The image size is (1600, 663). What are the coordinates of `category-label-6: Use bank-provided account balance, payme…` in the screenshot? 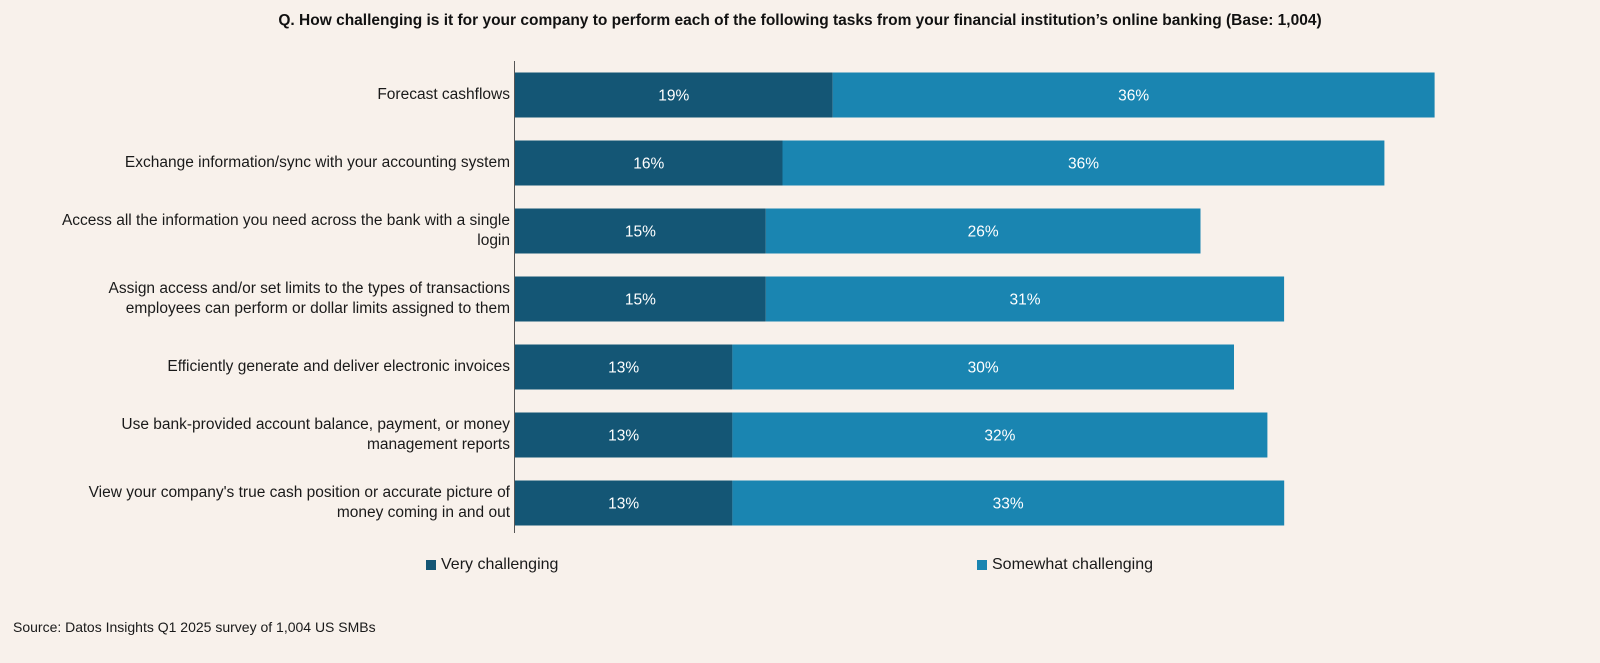 It's located at (260, 435).